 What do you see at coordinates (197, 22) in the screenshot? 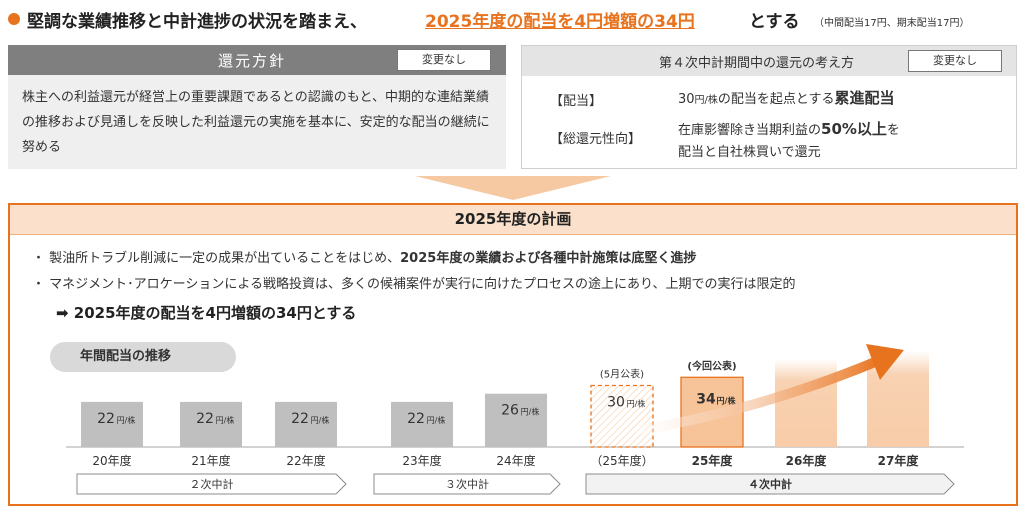
I see `title-part-1: 堅調な業績推移と中計進捗の状況を踏まえ、` at bounding box center [197, 22].